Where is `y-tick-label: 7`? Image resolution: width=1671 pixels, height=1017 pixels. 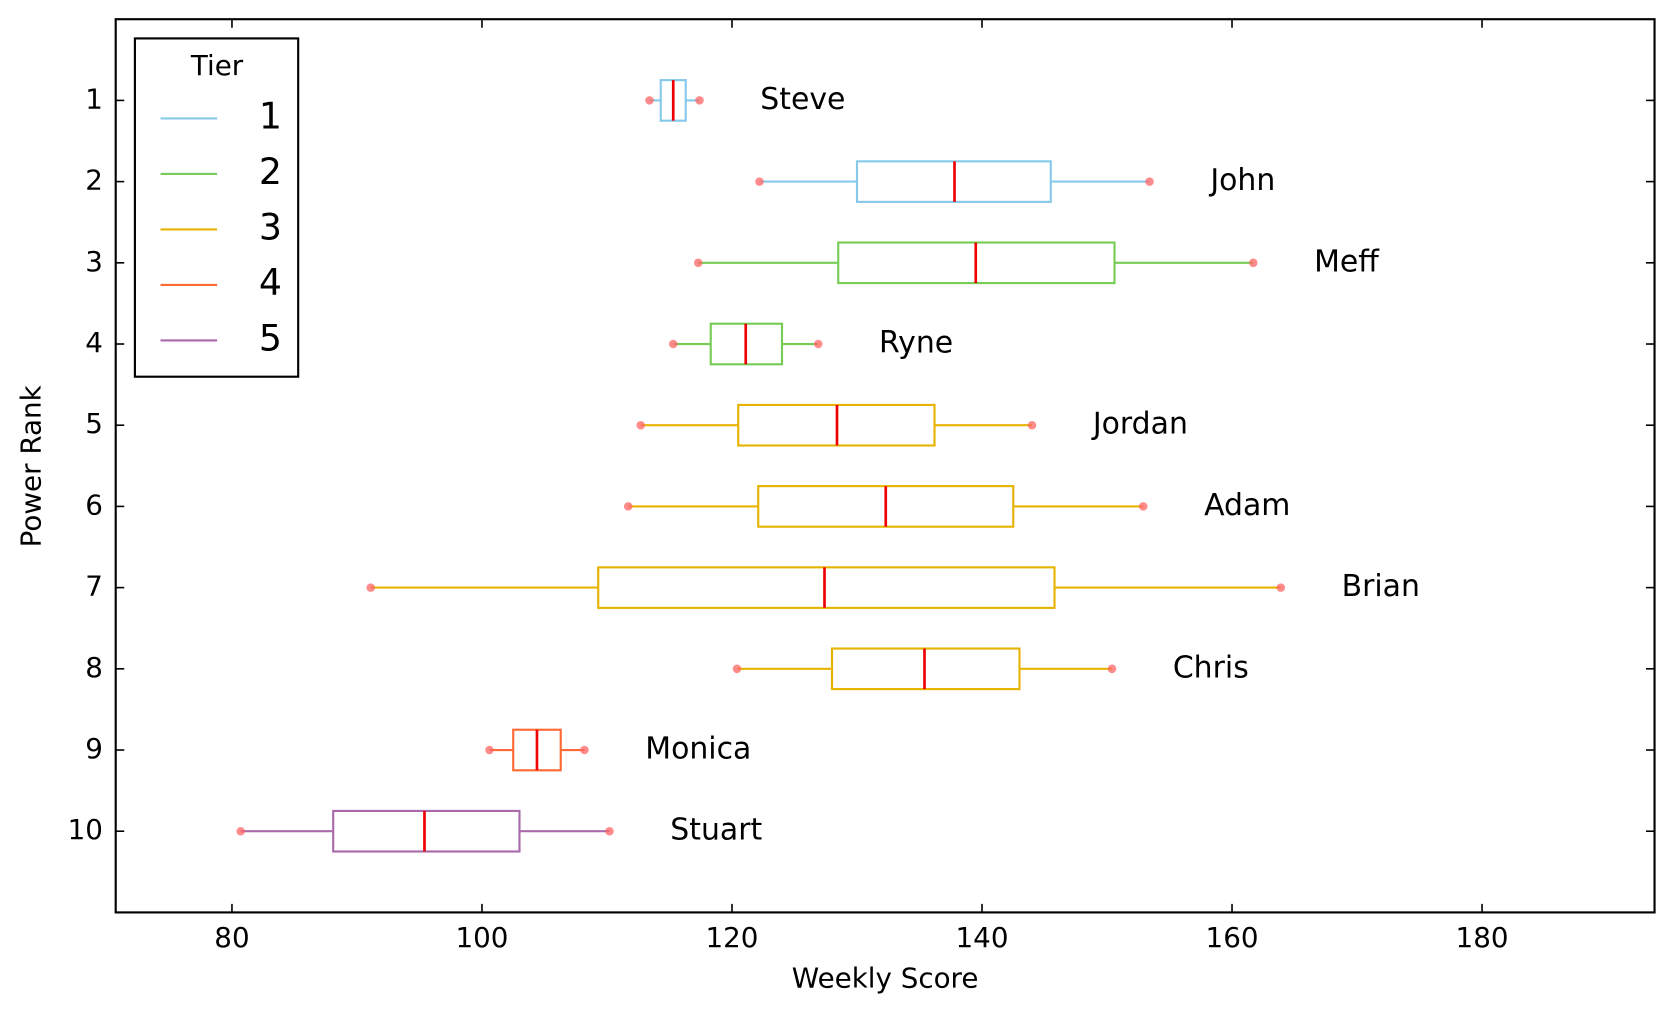 y-tick-label: 7 is located at coordinates (94, 586).